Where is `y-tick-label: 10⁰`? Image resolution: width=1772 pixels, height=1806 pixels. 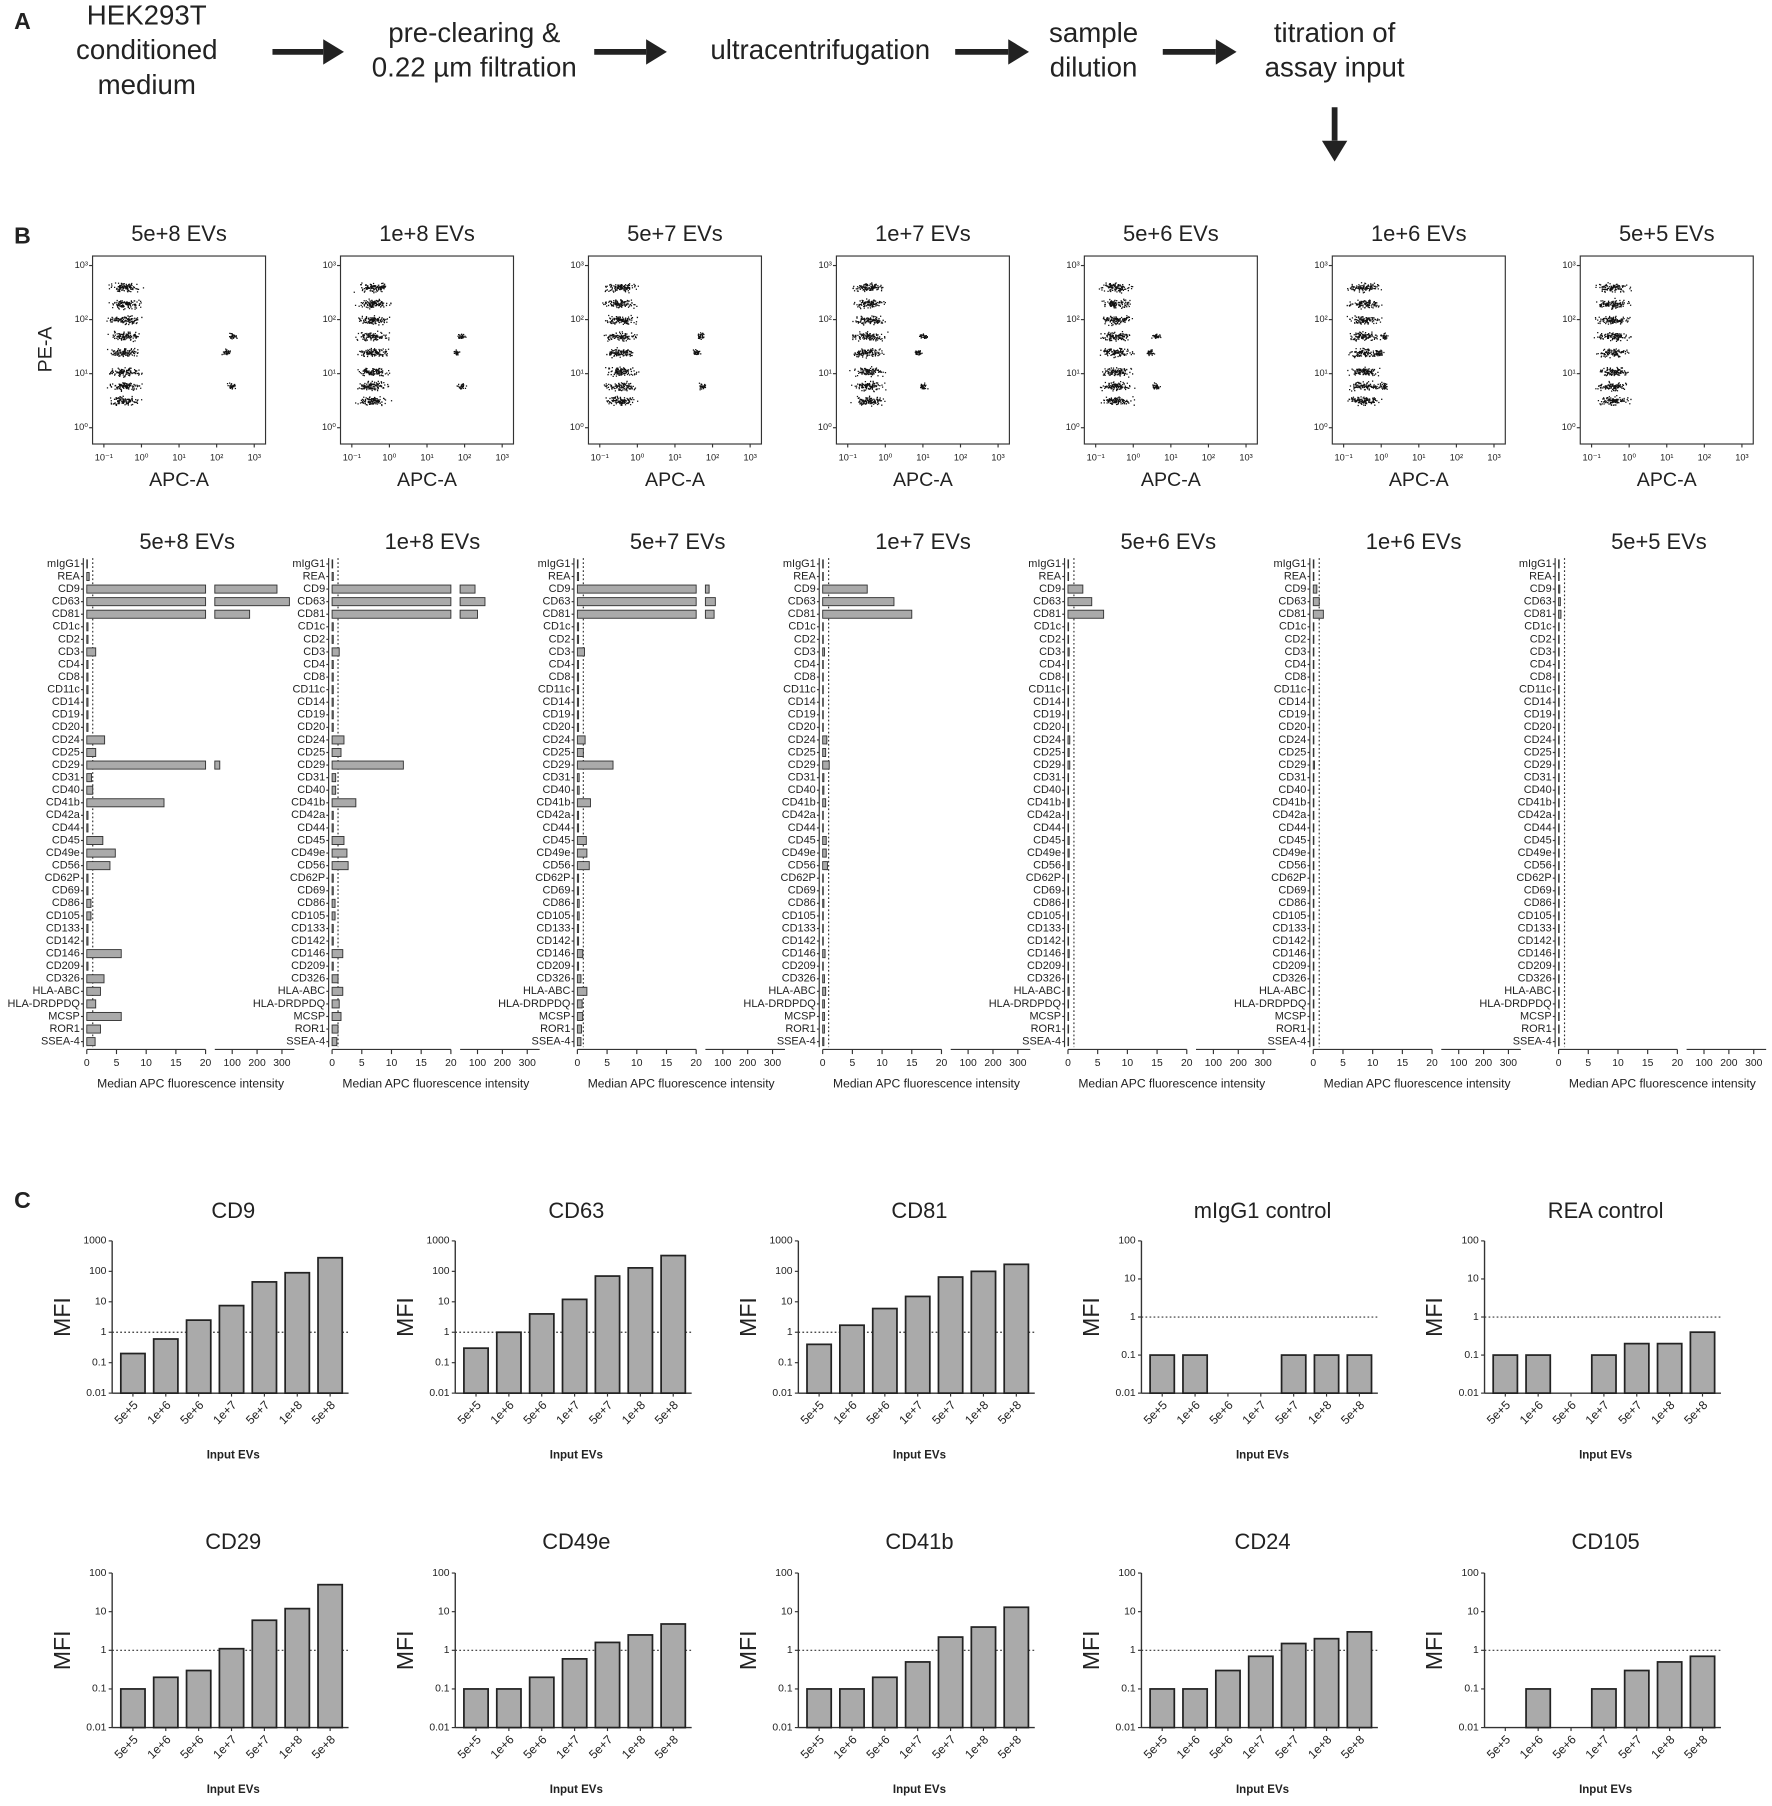 y-tick-label: 10⁰ is located at coordinates (81, 427).